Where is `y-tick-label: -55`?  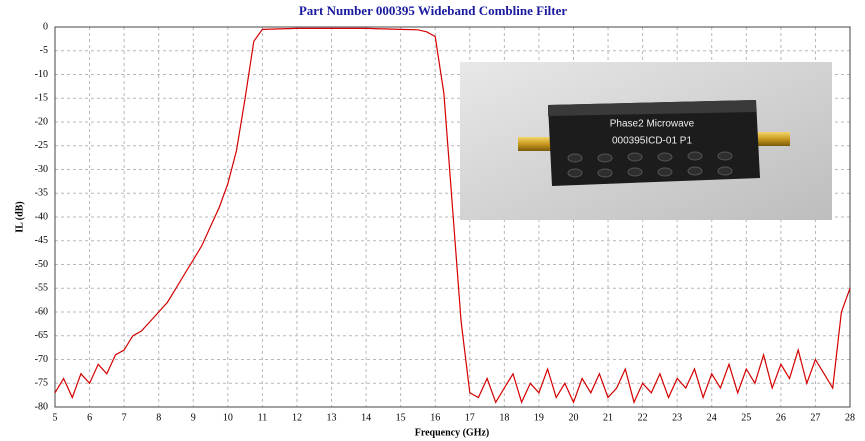
y-tick-label: -55 is located at coordinates (41, 288).